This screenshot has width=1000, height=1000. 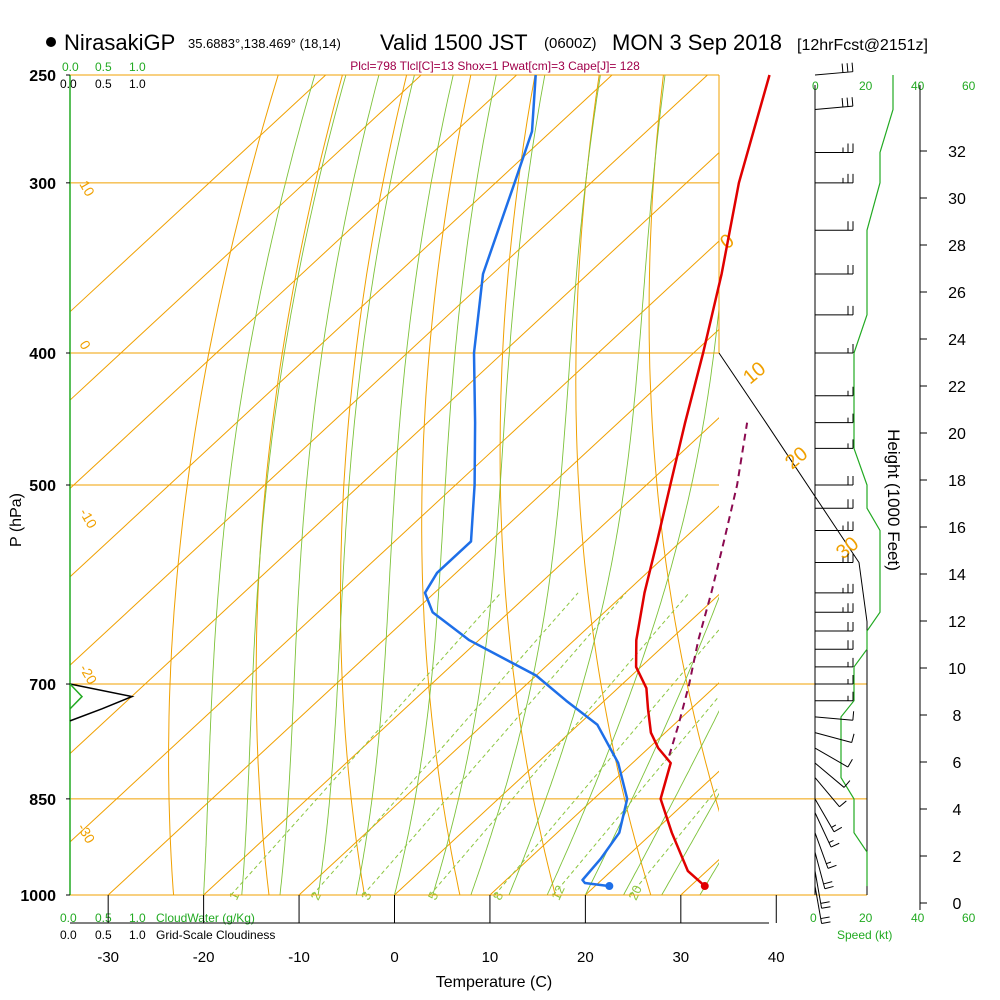 I want to click on temperature-tick-label: -30, so click(x=108, y=957).